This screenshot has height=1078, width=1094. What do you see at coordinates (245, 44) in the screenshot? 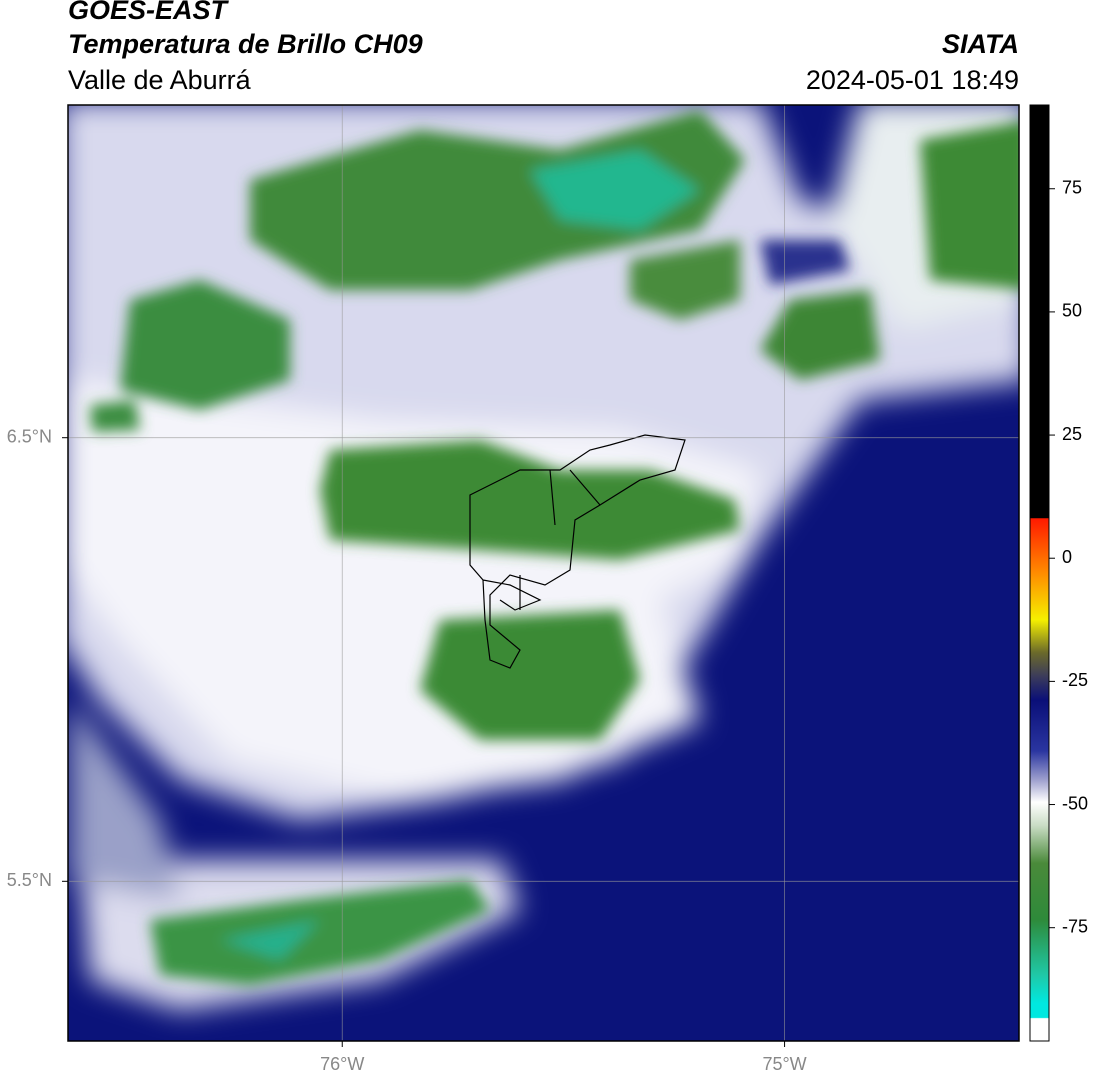
I see `subtitle: Temperatura de Brillo CH09` at bounding box center [245, 44].